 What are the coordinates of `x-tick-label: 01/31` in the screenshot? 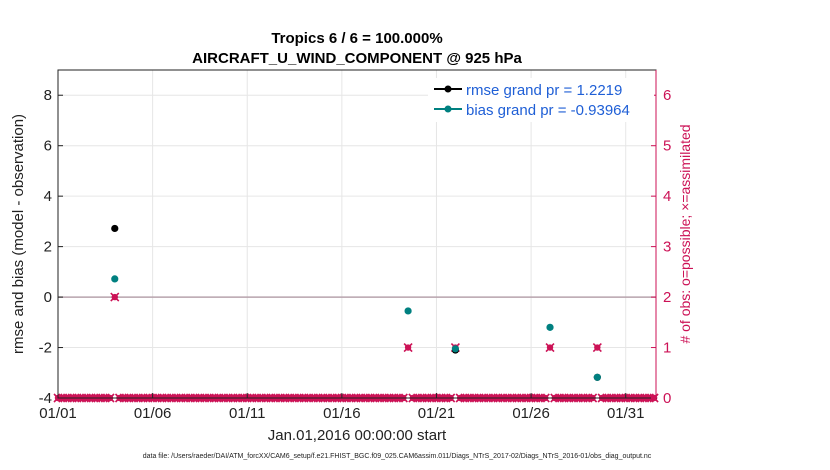 It's located at (626, 413).